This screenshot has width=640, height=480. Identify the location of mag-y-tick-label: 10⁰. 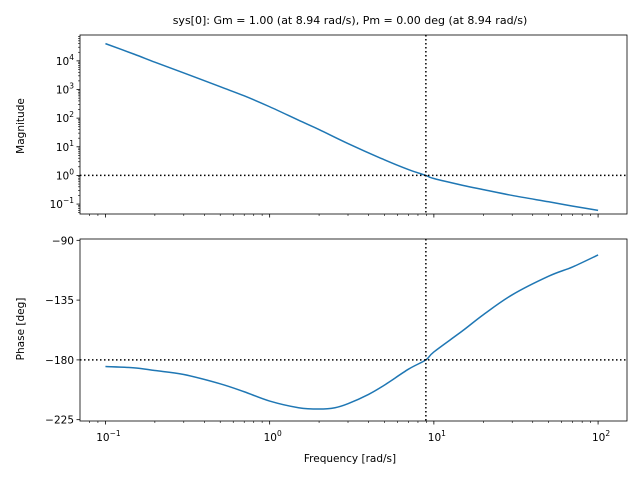
(65, 174).